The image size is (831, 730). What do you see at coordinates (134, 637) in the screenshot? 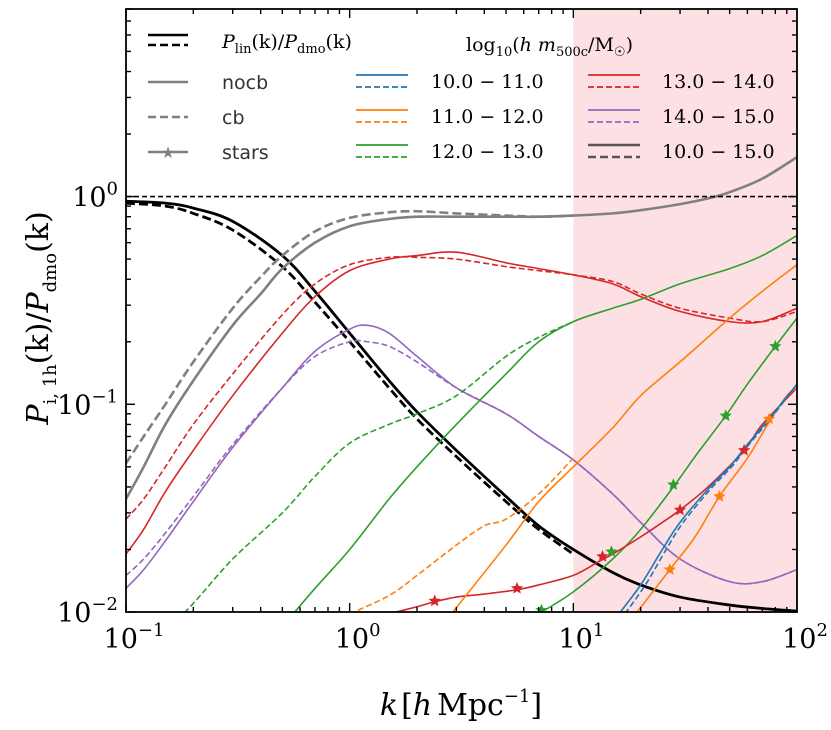
I see `x-tick-label: 10⁻¹` at bounding box center [134, 637].